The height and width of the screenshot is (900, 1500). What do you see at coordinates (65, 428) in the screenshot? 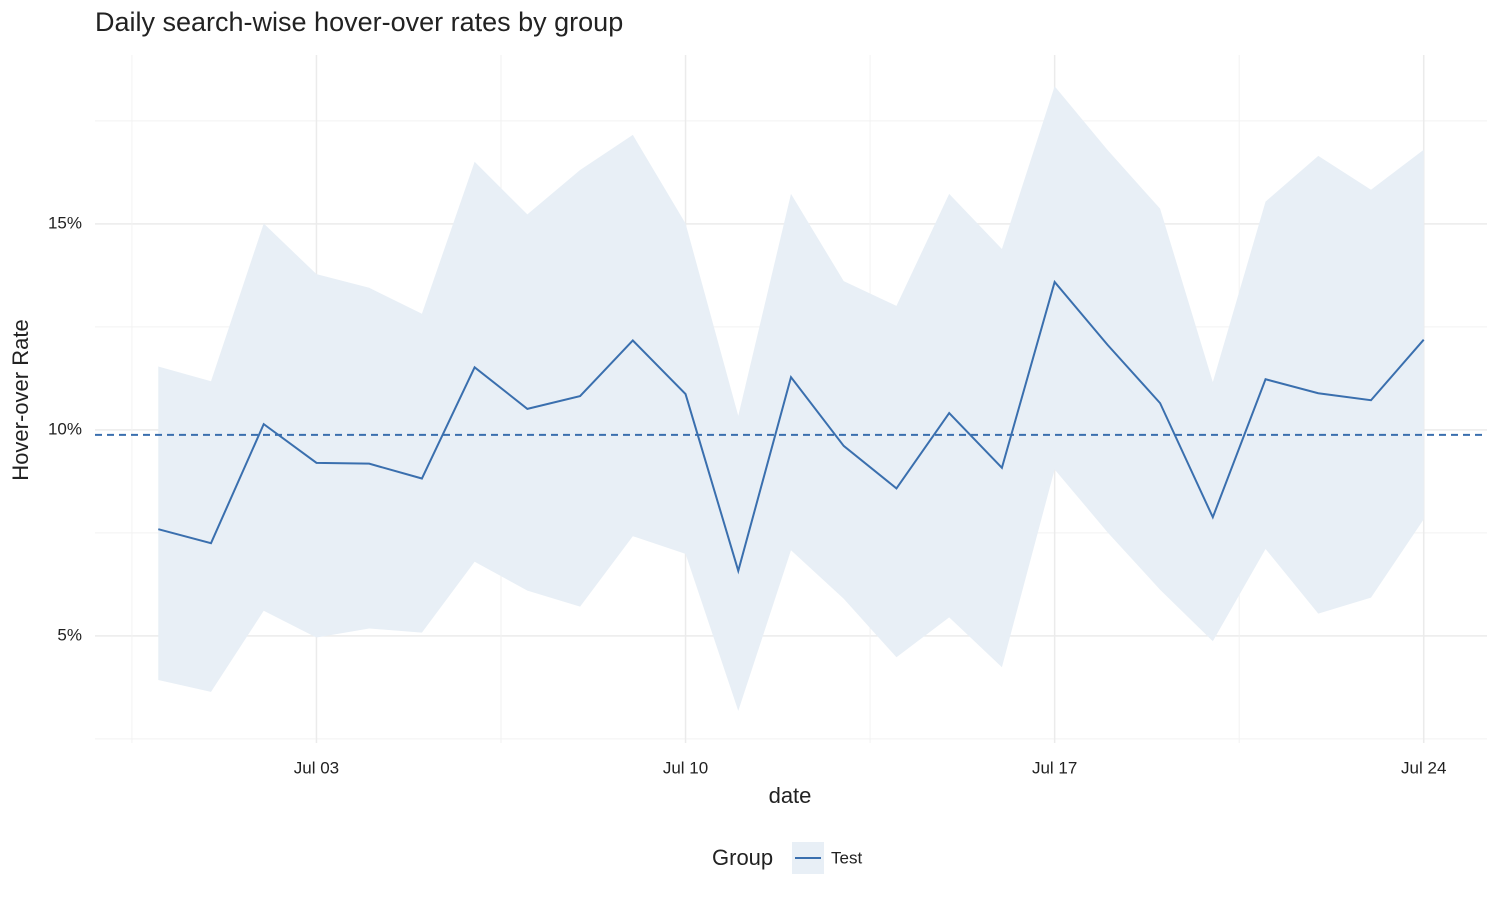
I see `y-tick-label: 10%` at bounding box center [65, 428].